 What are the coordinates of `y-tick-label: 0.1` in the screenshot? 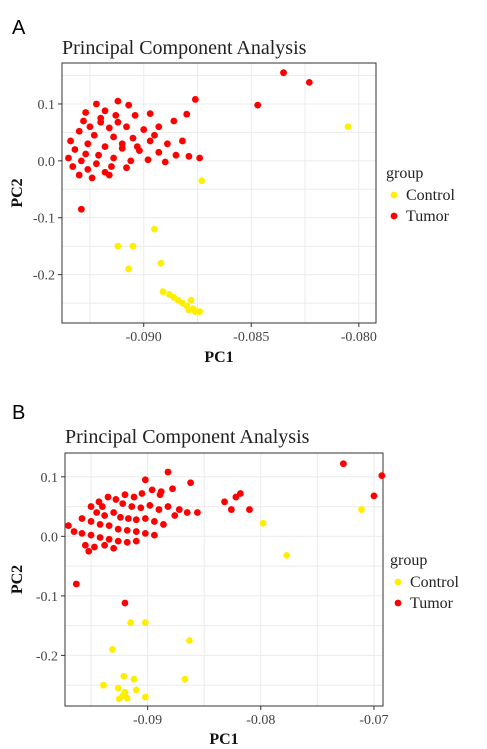 It's located at (47, 105).